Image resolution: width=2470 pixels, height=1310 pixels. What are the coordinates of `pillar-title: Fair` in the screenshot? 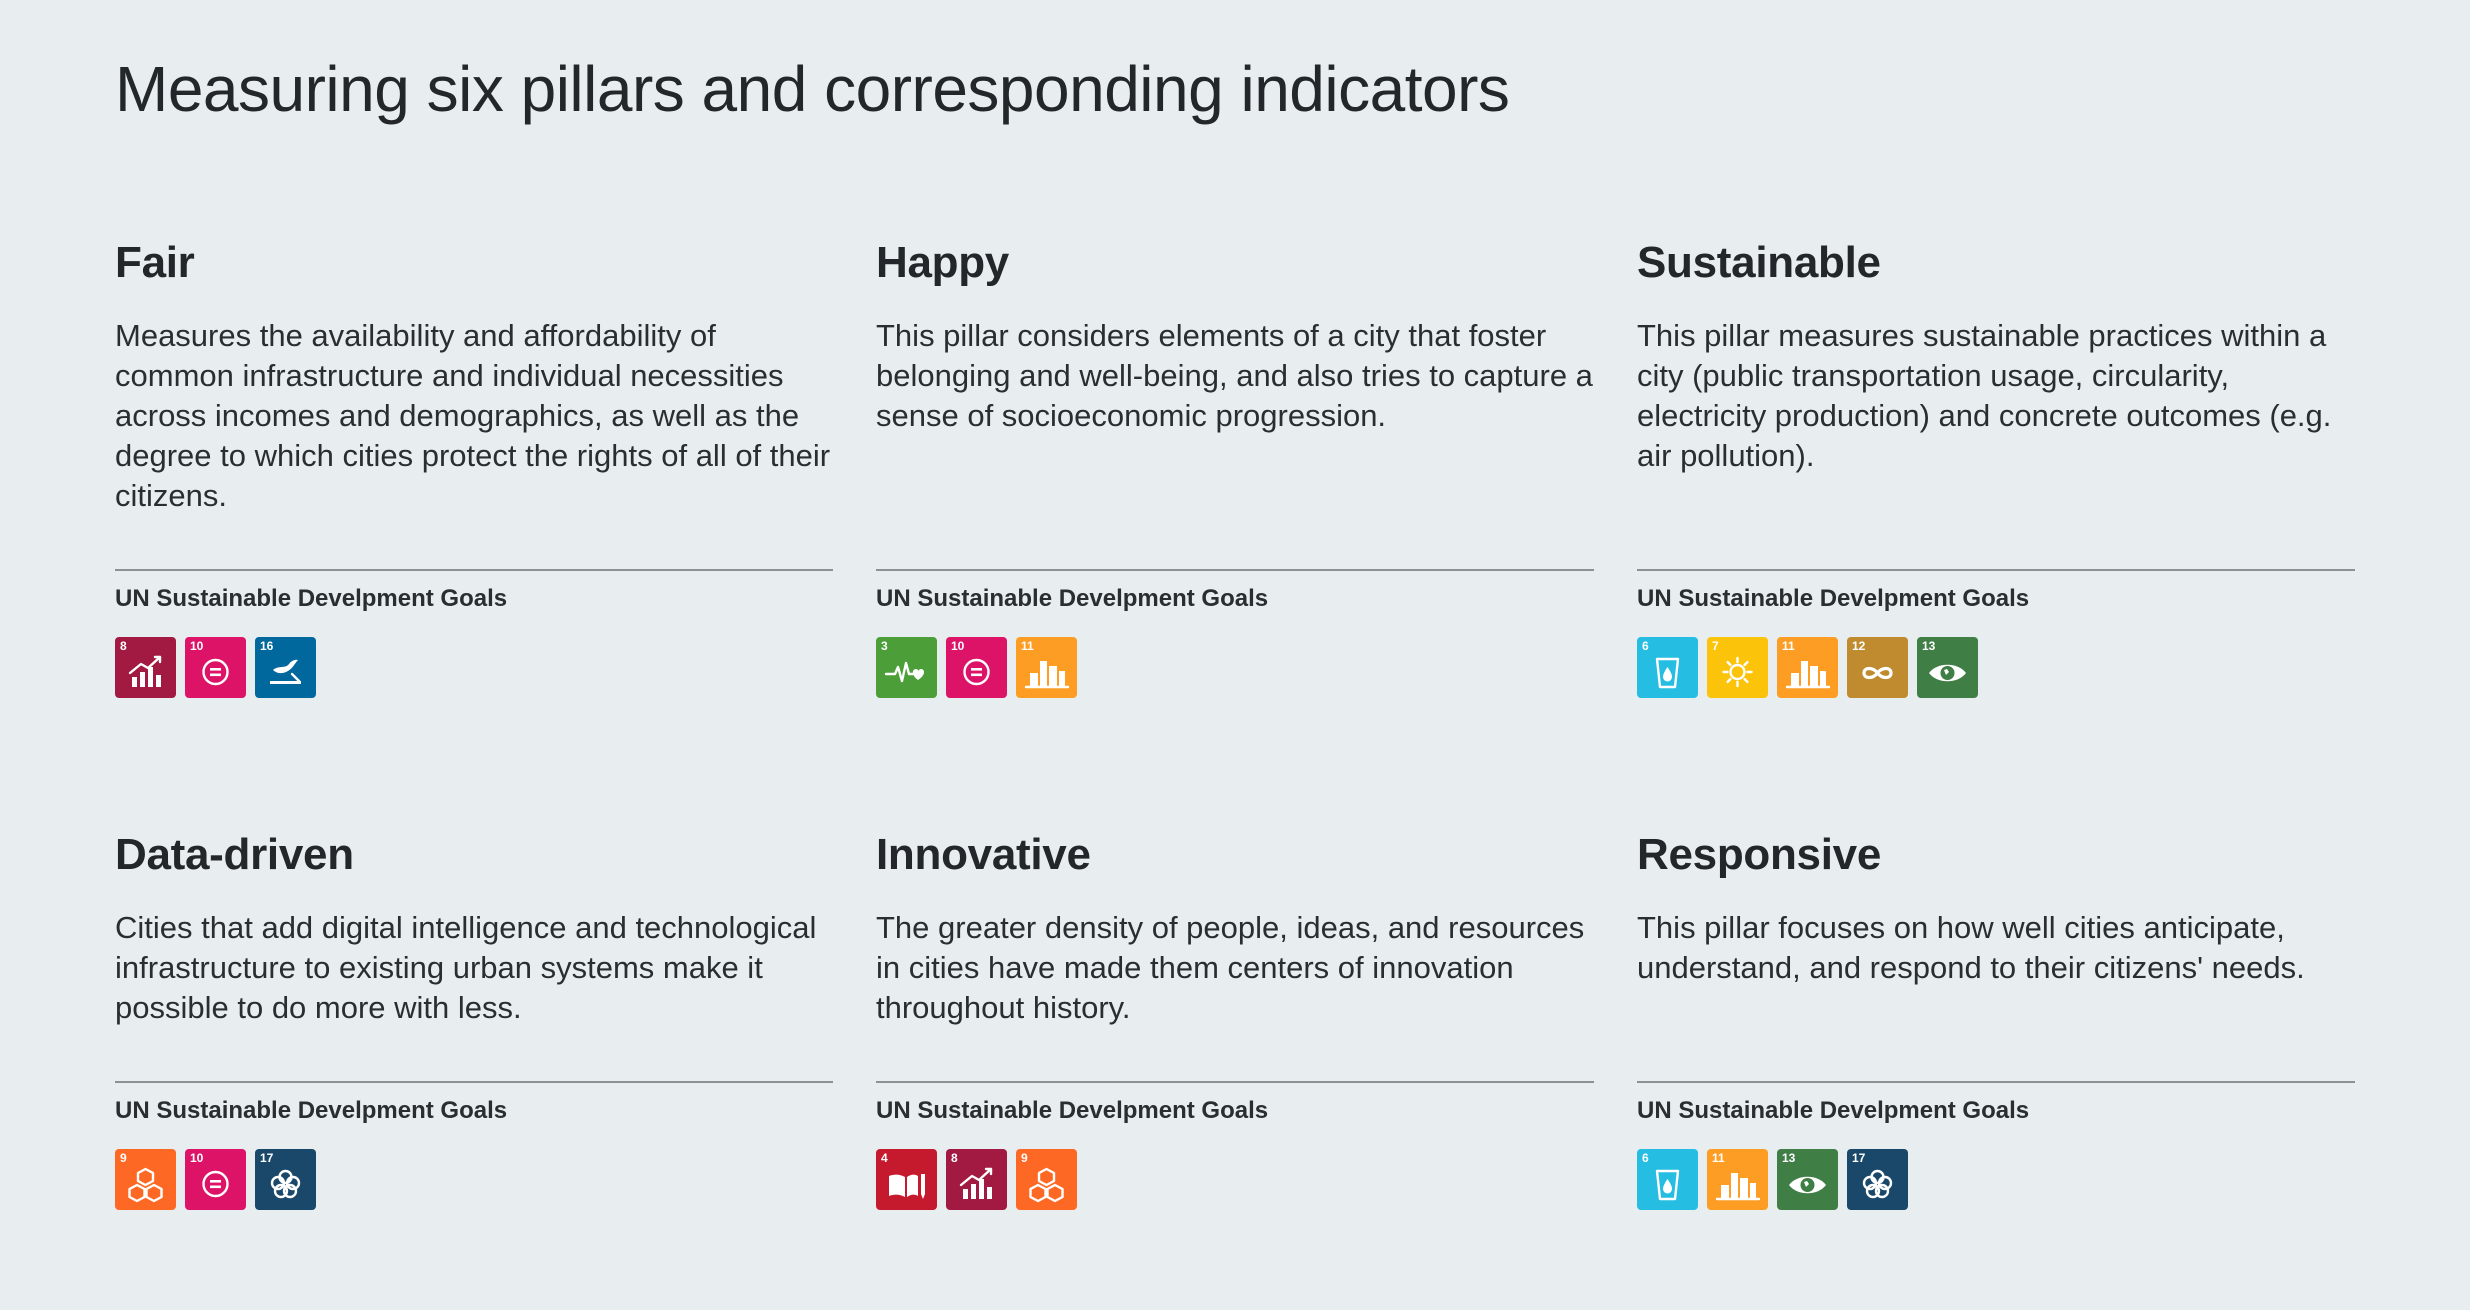 It's located at (155, 262).